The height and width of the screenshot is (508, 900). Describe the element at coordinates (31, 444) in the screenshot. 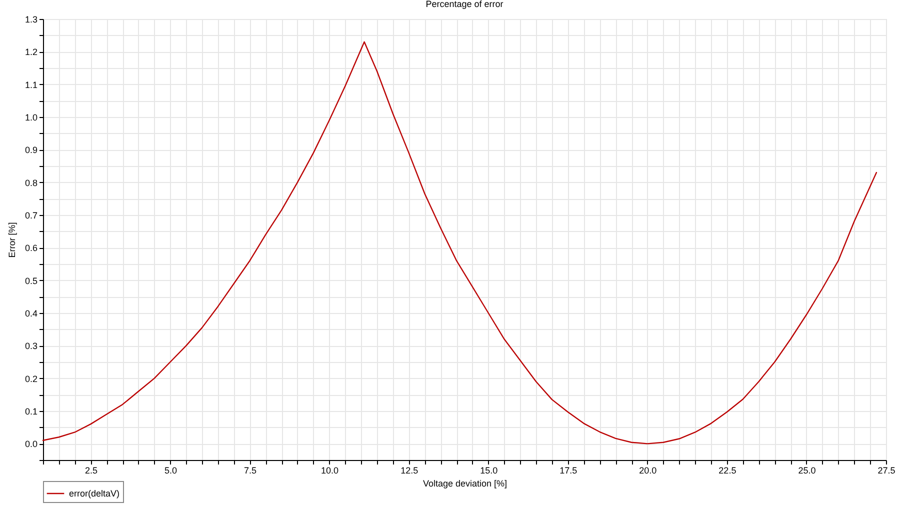

I see `y-tick-label: 0.0` at that location.